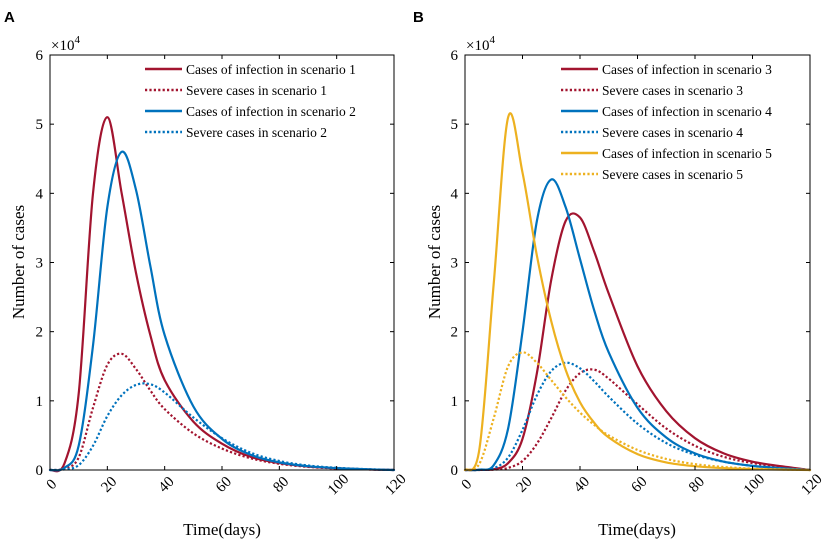 The width and height of the screenshot is (829, 549). What do you see at coordinates (672, 90) in the screenshot?
I see `legend-entry-label: Severe cases in scenario 3` at bounding box center [672, 90].